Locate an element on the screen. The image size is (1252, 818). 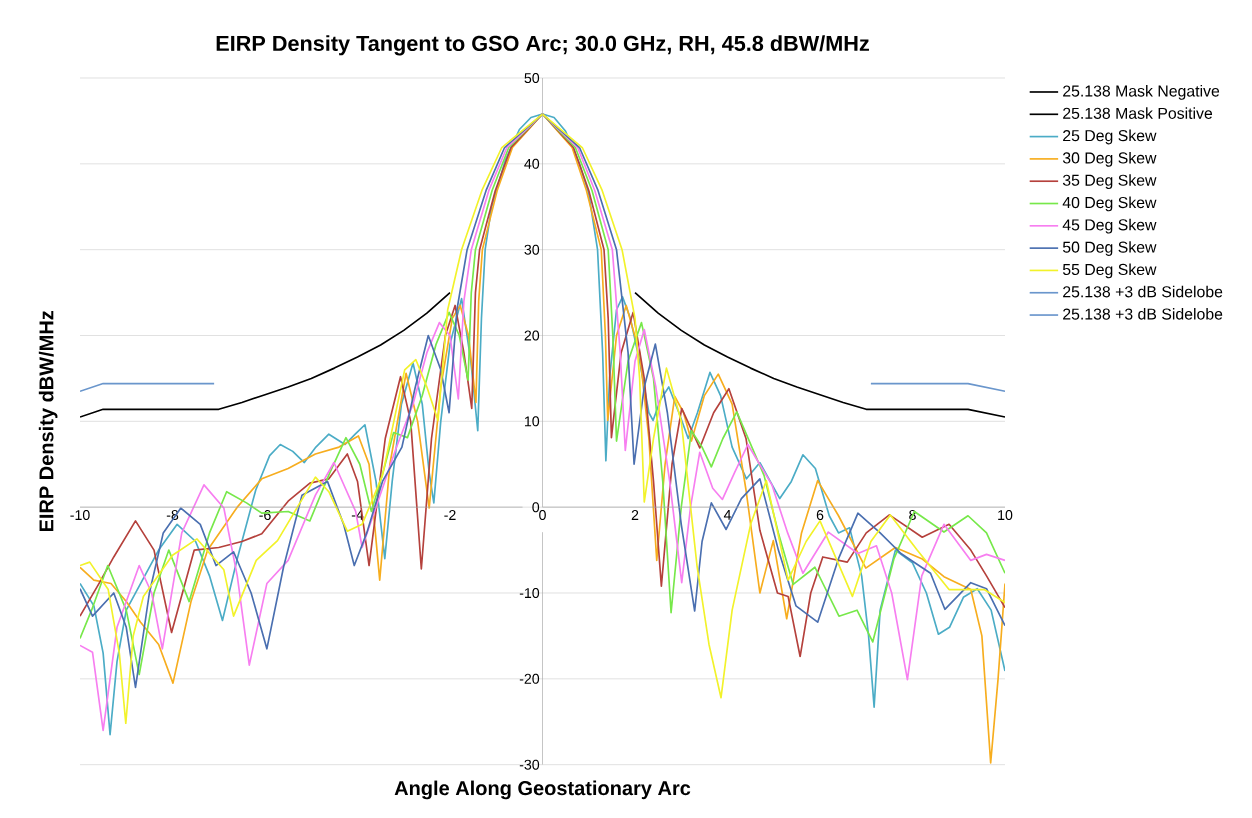
y-tick-label: -20 is located at coordinates (529, 678).